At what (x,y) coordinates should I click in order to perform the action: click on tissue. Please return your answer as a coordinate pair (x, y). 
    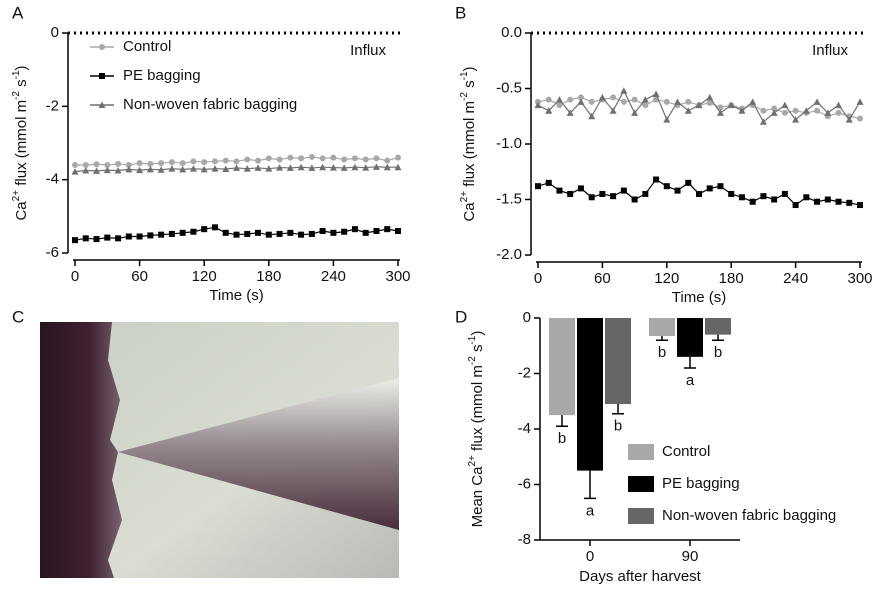
    Looking at the image, I should click on (81, 450).